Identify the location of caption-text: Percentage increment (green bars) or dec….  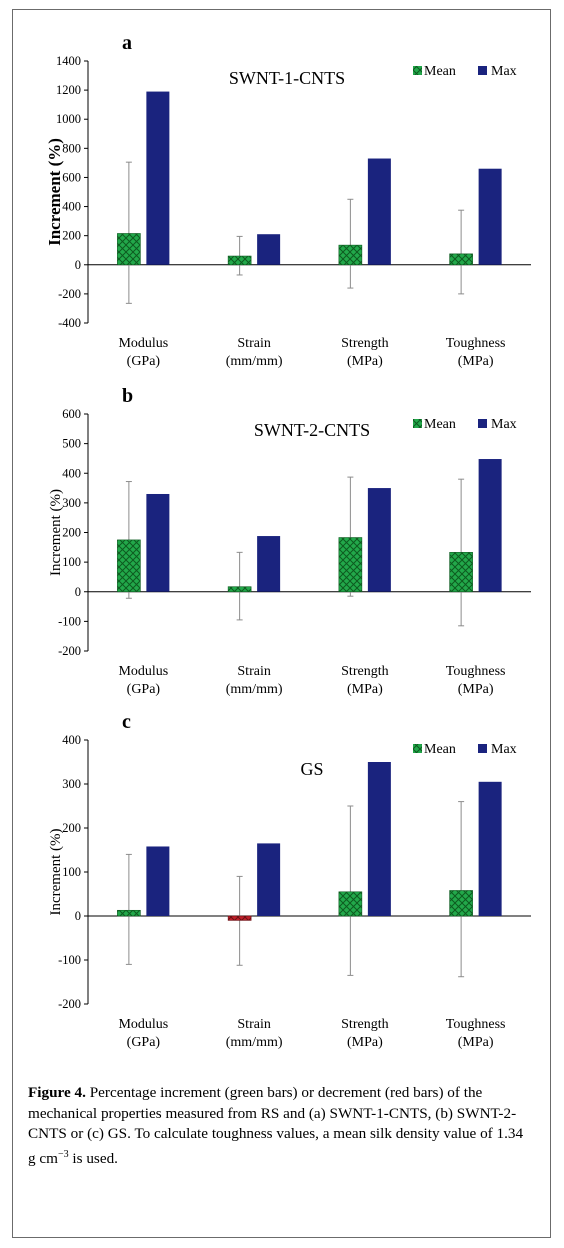
(276, 1125).